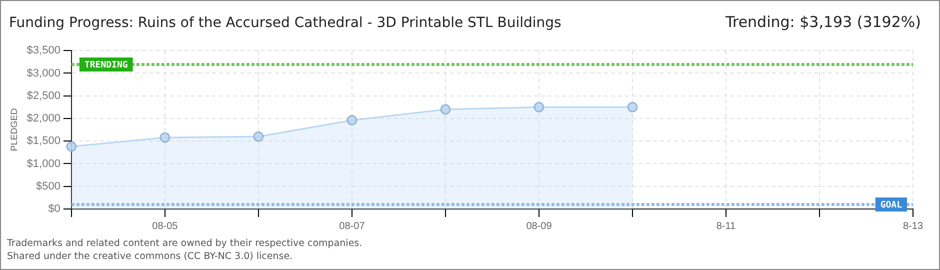 The width and height of the screenshot is (940, 270). What do you see at coordinates (43, 50) in the screenshot?
I see `y-tick-label: $3,500` at bounding box center [43, 50].